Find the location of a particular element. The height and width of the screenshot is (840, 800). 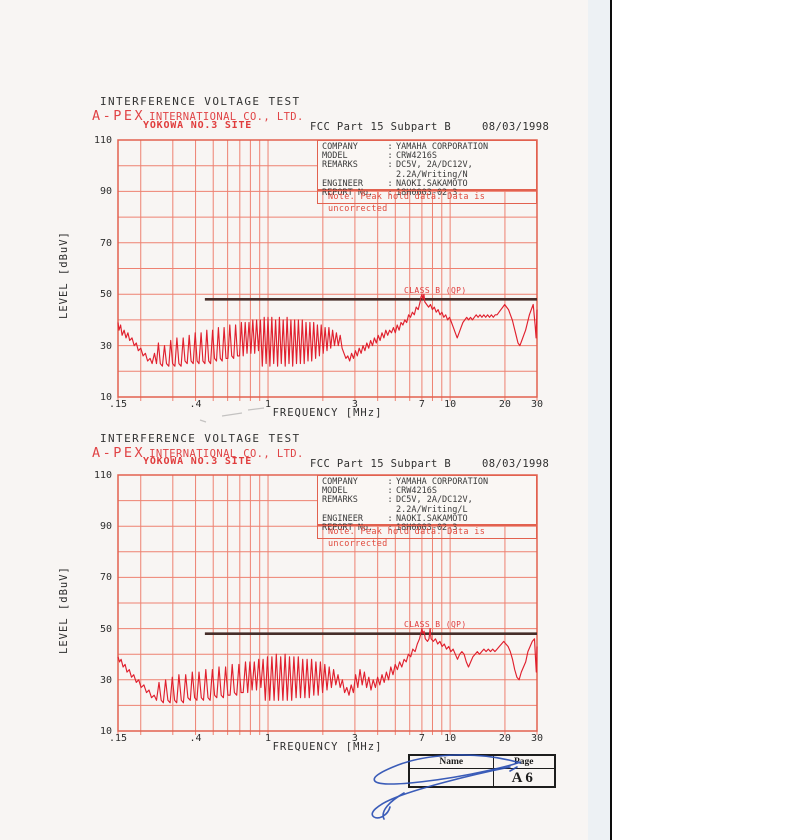

name-page-table: Name Page A6 is located at coordinates (482, 771).